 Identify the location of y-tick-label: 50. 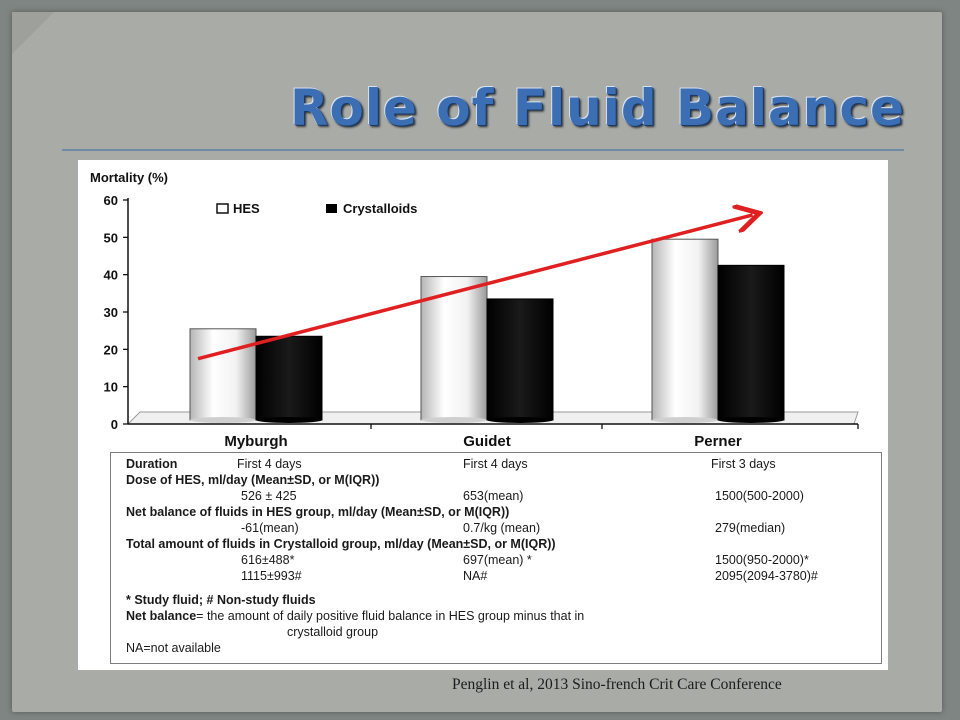
(111, 237).